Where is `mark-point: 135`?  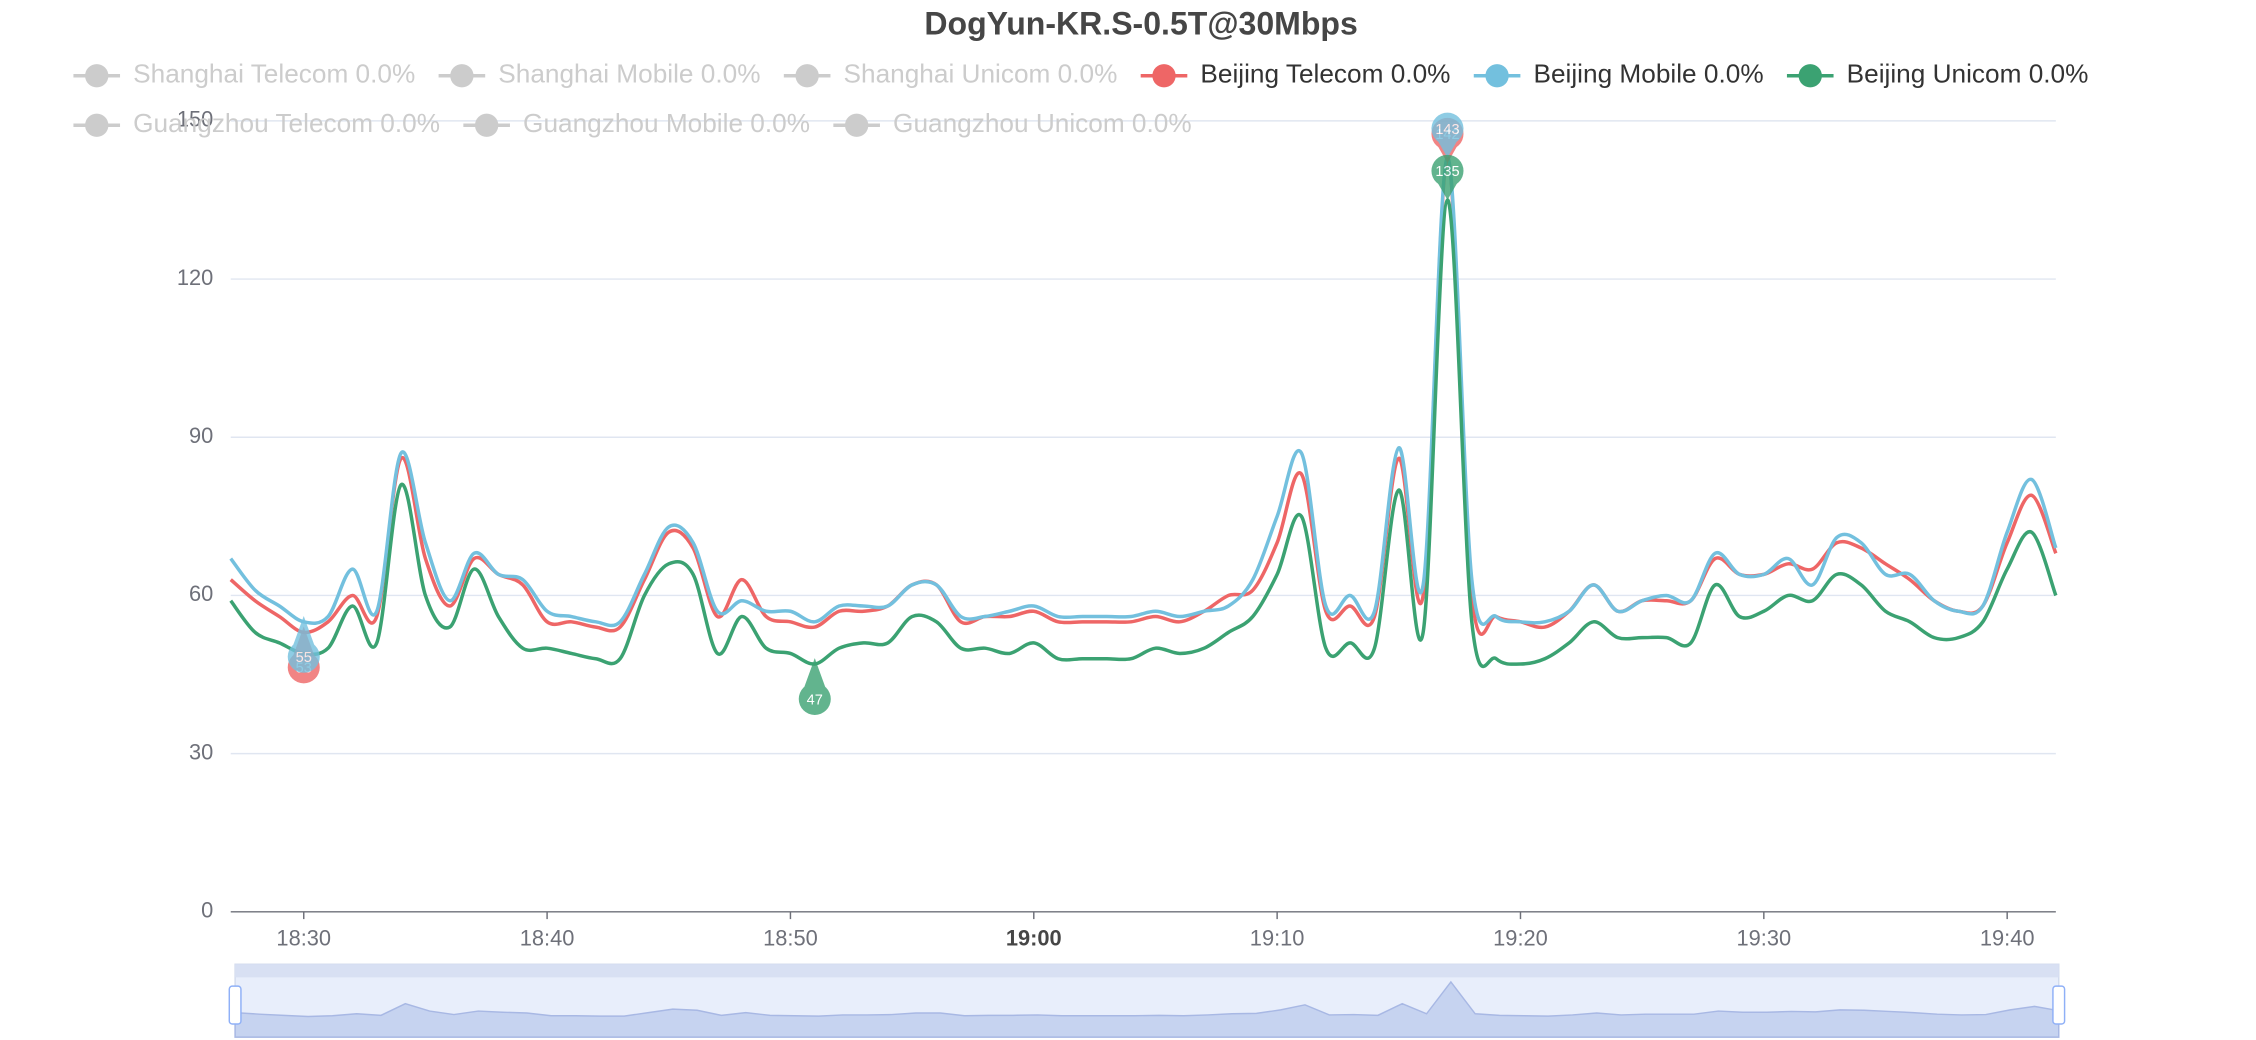 mark-point: 135 is located at coordinates (1447, 177).